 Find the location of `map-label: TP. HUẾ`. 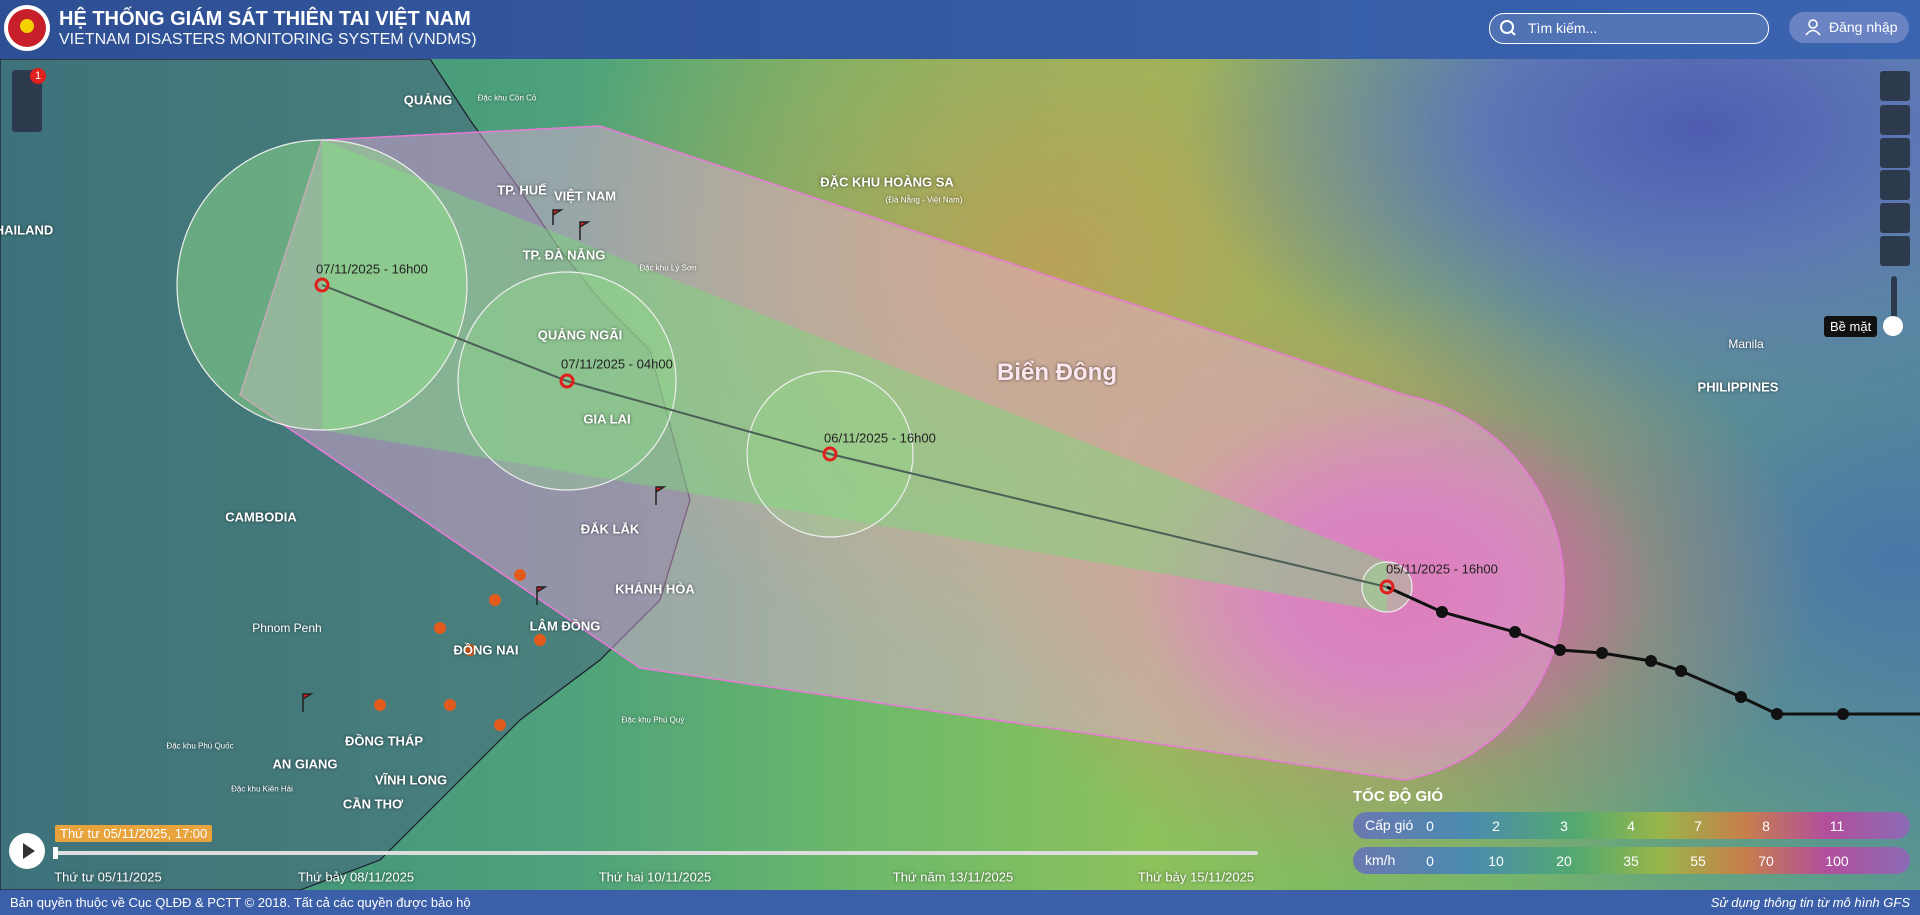

map-label: TP. HUẾ is located at coordinates (522, 190).